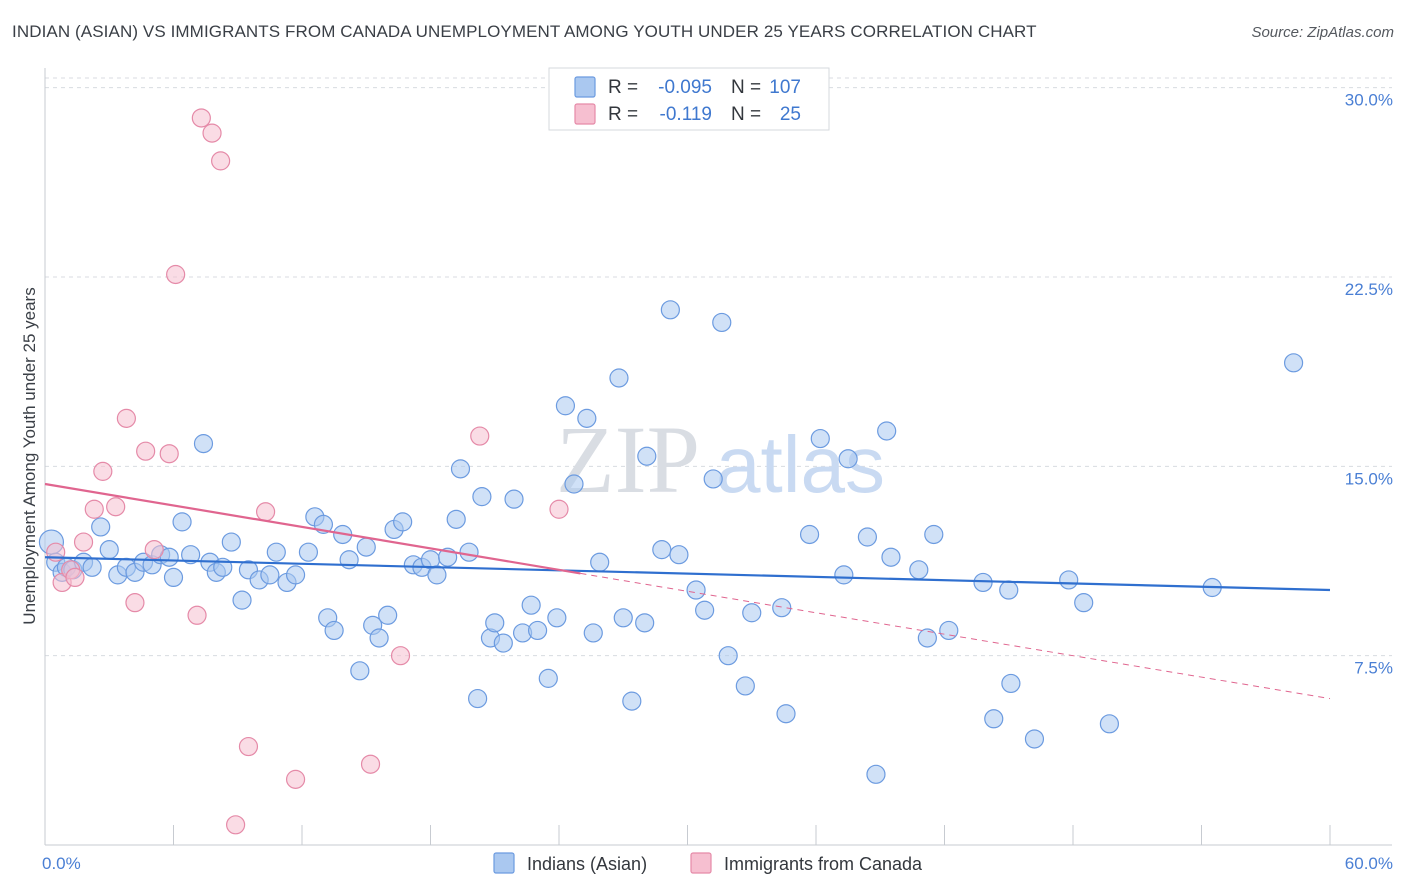  Describe the element at coordinates (955, 636) in the screenshot. I see `trend-line-immigrants-canada-extension` at that location.